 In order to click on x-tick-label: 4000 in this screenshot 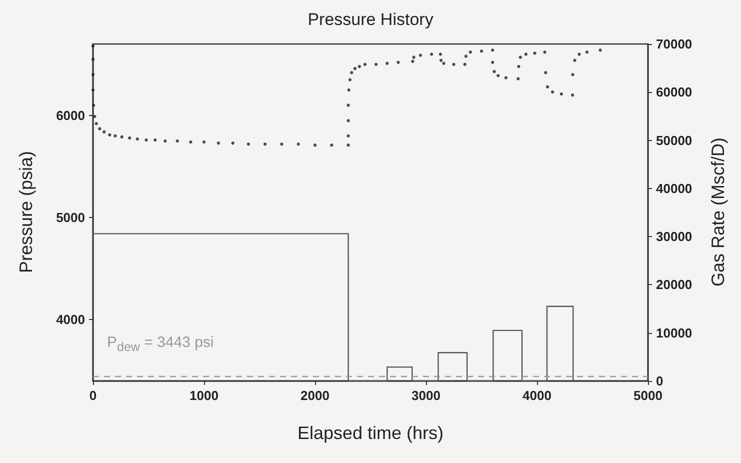, I will do `click(537, 395)`.